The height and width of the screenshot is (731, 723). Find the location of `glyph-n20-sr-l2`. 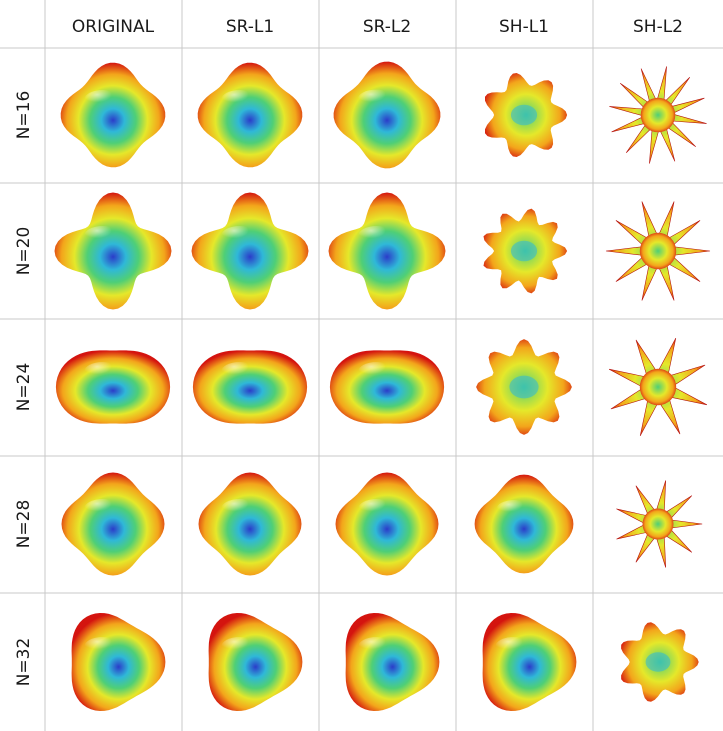

glyph-n20-sr-l2 is located at coordinates (387, 251).